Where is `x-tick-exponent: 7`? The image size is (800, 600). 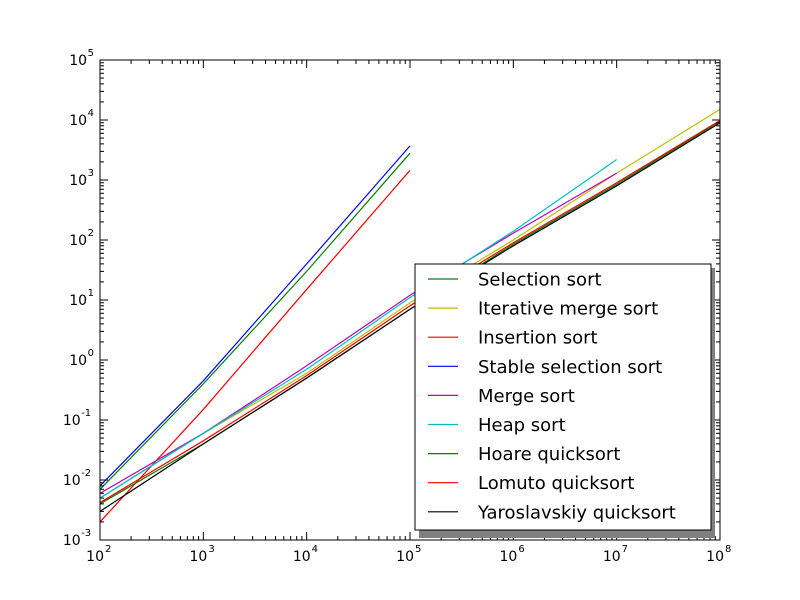 x-tick-exponent: 7 is located at coordinates (625, 549).